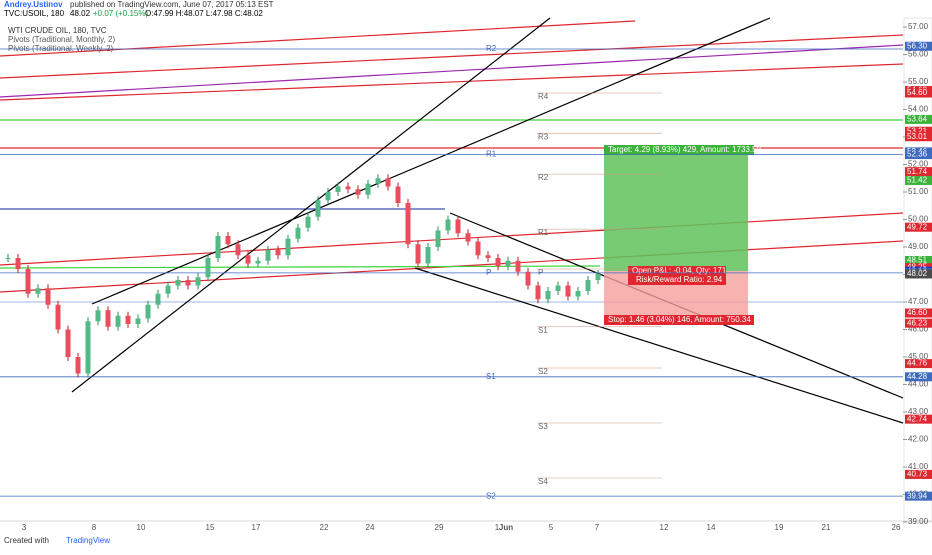 The height and width of the screenshot is (555, 932). What do you see at coordinates (34, 13) in the screenshot?
I see `symbol: TVC:USOIL, 180` at bounding box center [34, 13].